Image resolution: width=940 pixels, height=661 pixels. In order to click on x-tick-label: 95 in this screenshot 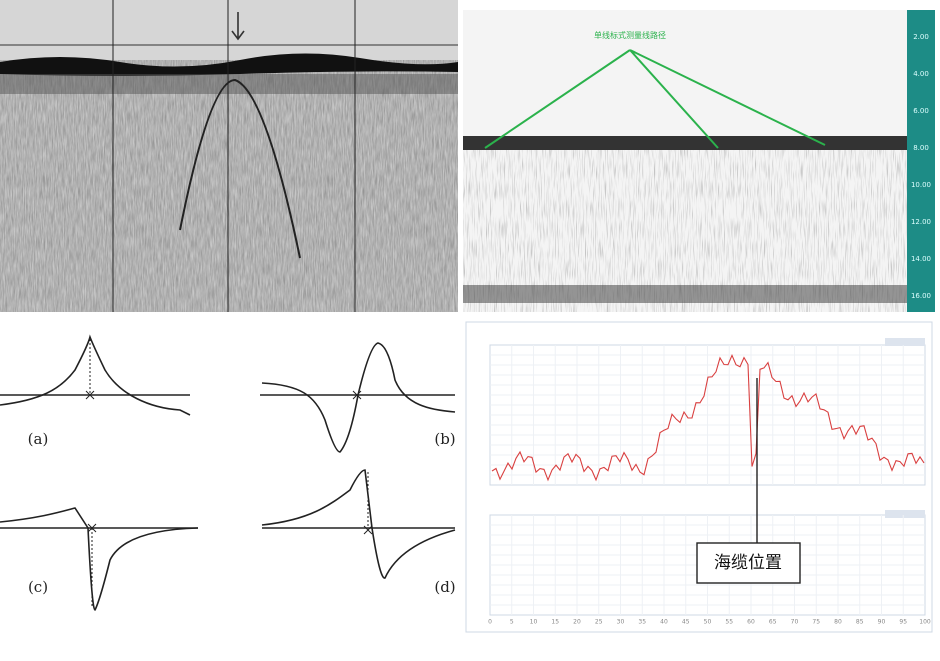, I will do `click(903, 622)`.